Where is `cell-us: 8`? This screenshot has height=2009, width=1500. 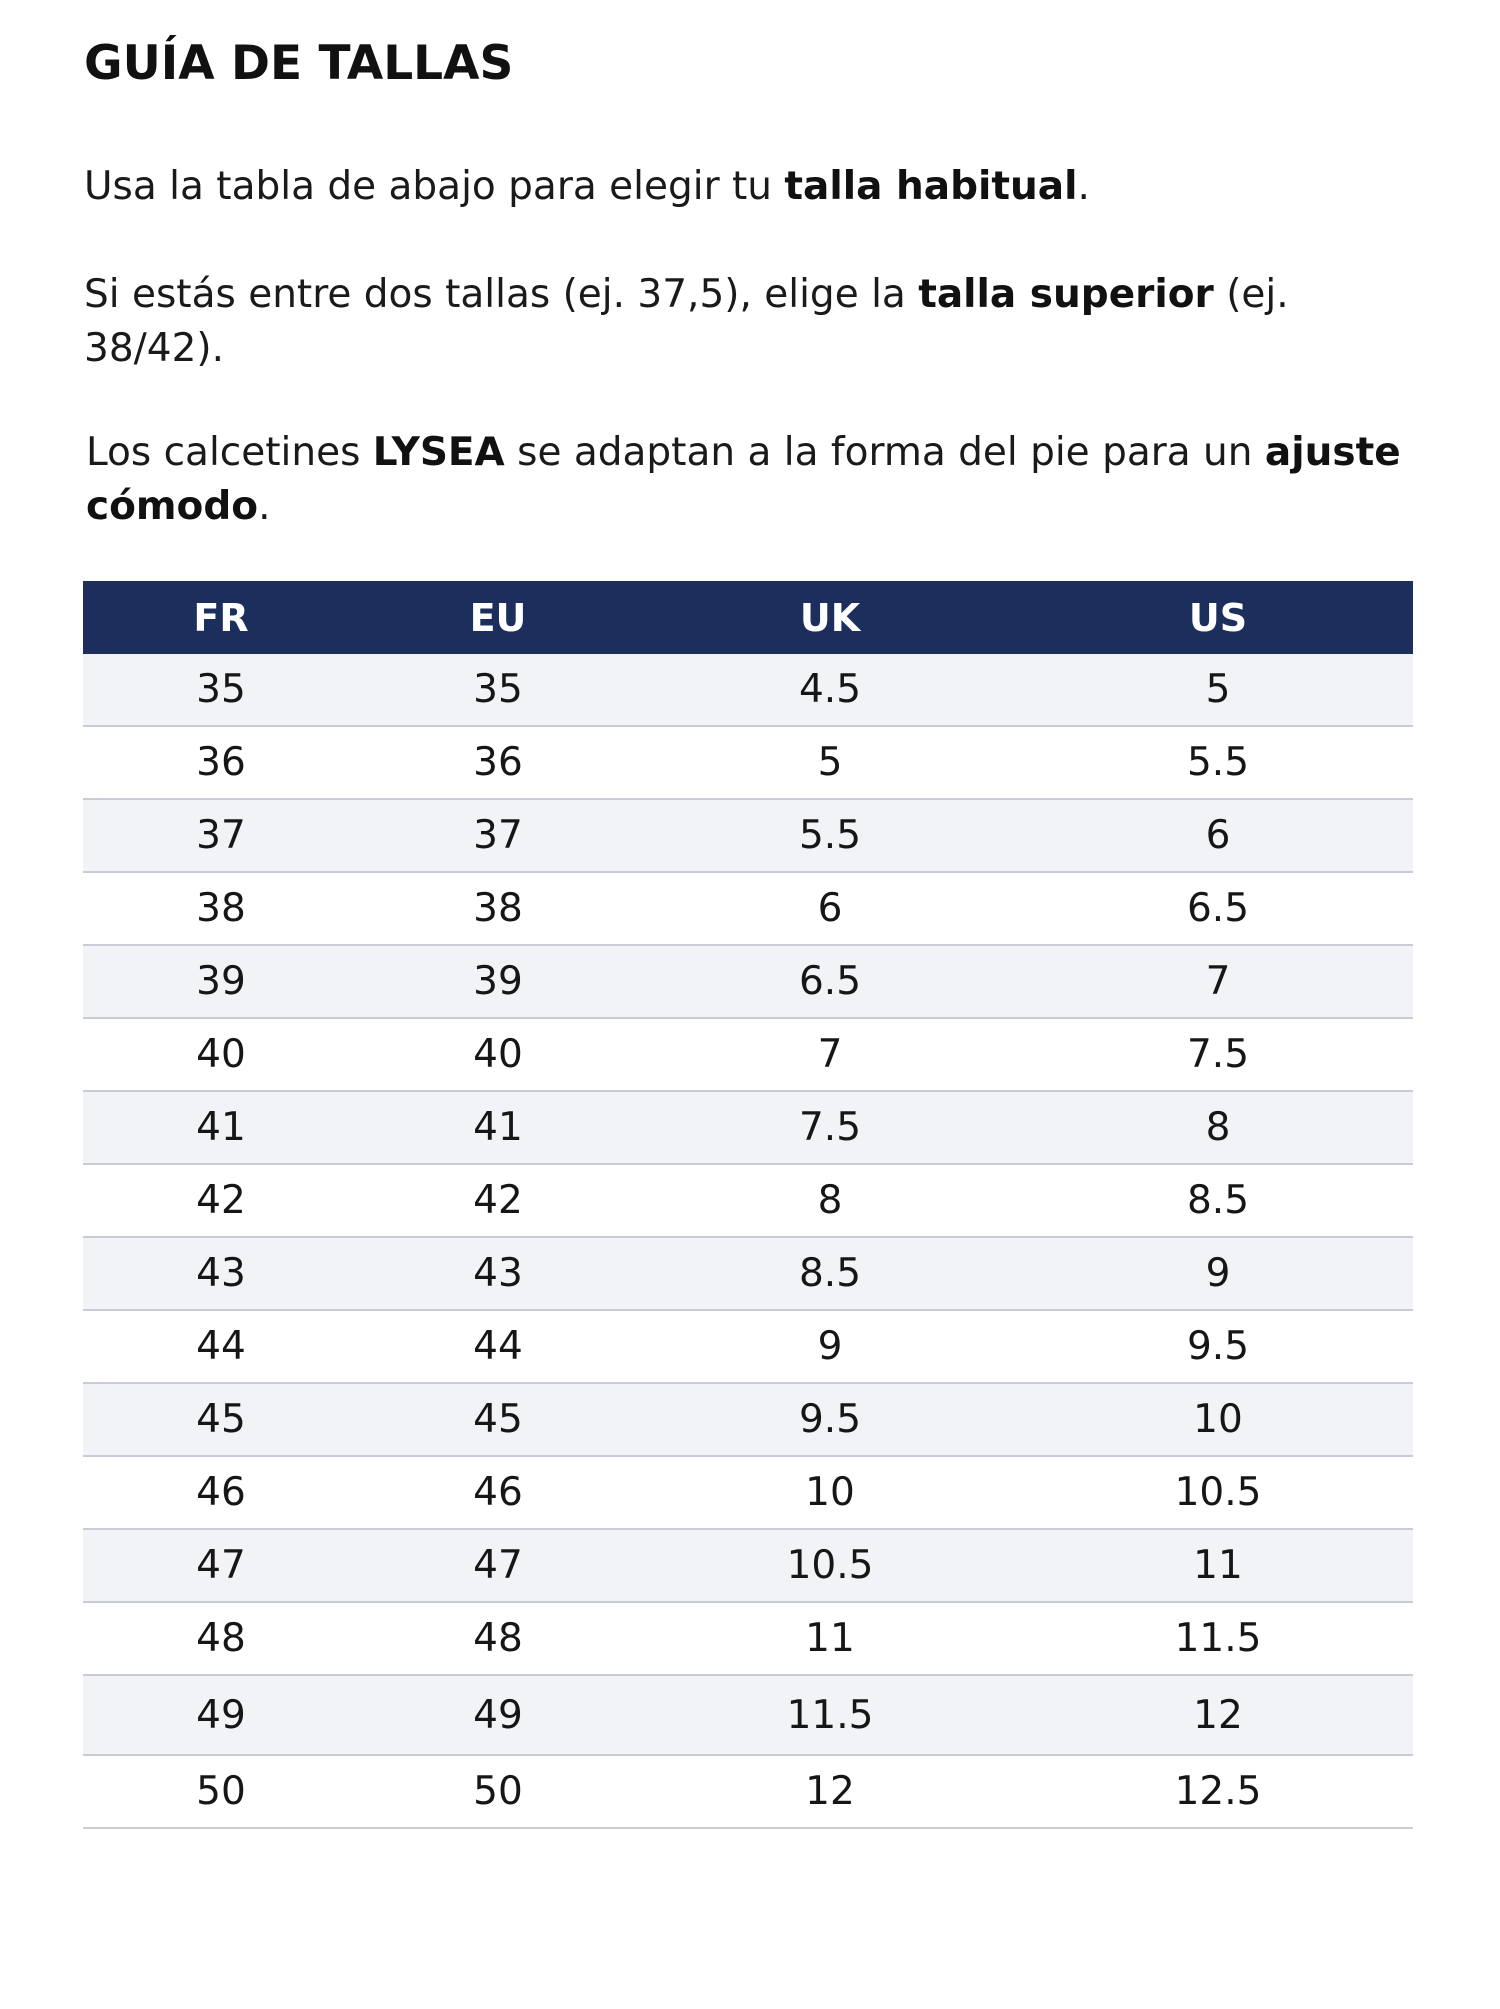
cell-us: 8 is located at coordinates (1218, 1128).